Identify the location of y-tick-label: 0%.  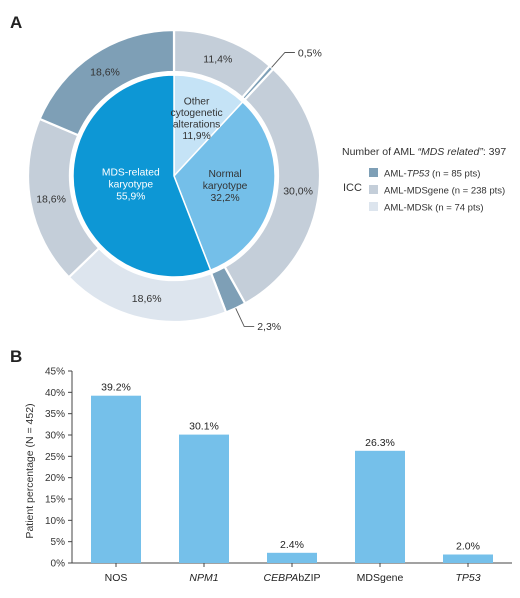
(58, 564).